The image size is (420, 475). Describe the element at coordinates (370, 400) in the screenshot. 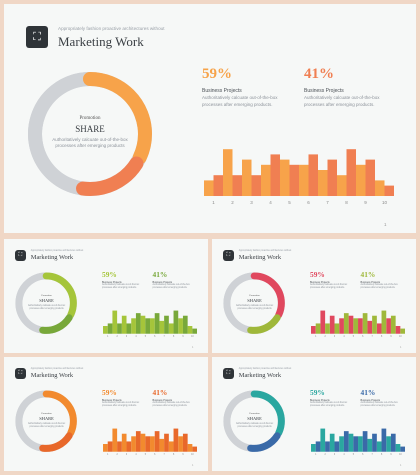

I see `stat-2-title: Business Projects` at that location.